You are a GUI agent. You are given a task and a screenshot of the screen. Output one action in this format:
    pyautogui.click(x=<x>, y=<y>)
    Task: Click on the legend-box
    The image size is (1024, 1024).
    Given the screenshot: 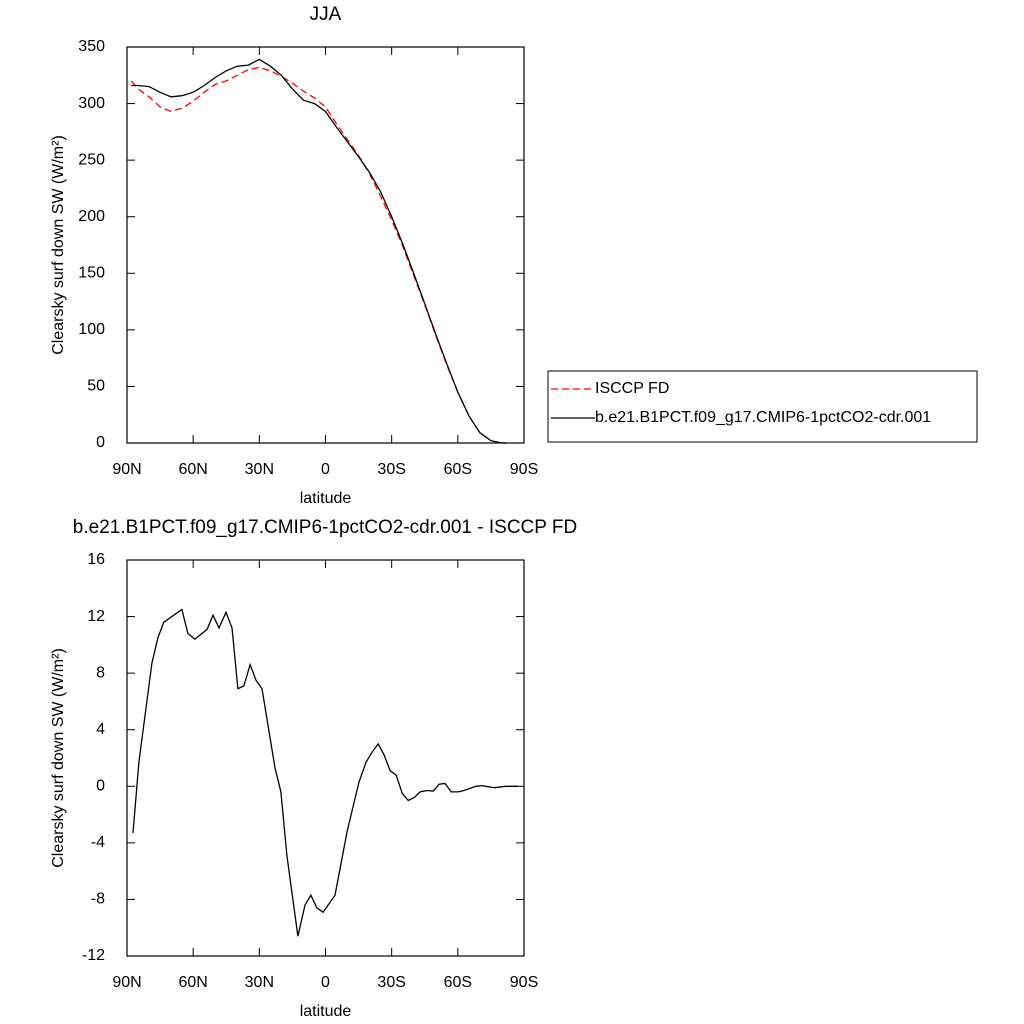 What is the action you would take?
    pyautogui.click(x=762, y=406)
    